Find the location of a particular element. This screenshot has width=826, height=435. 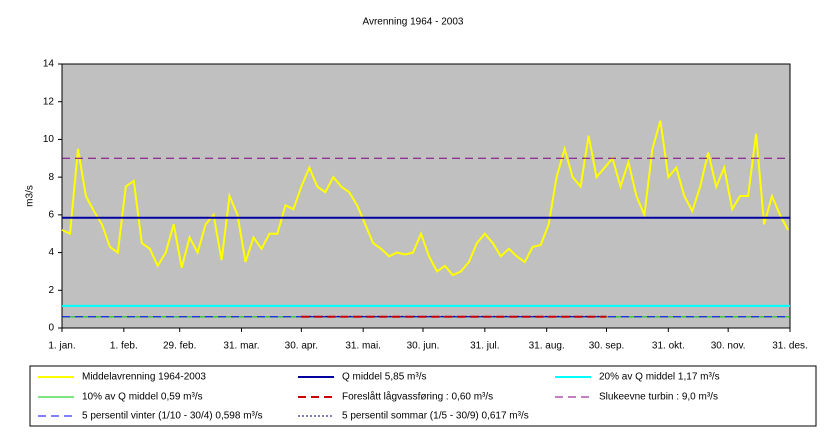

legend is located at coordinates (423, 396).